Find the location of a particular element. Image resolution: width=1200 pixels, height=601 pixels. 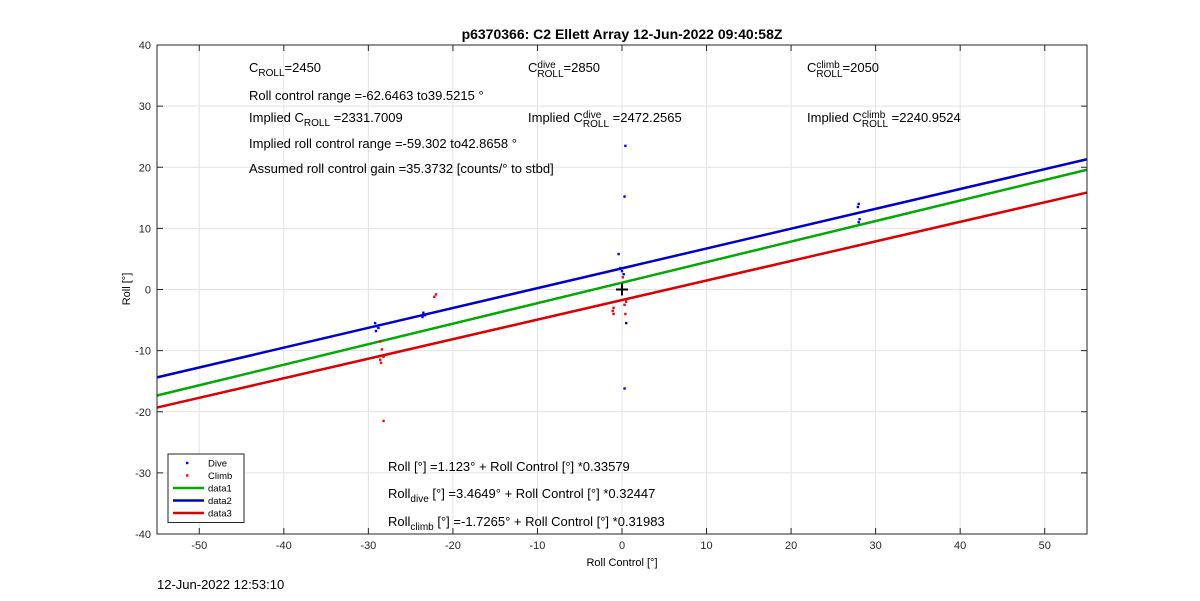

x-tick-label: -40 is located at coordinates (284, 546).